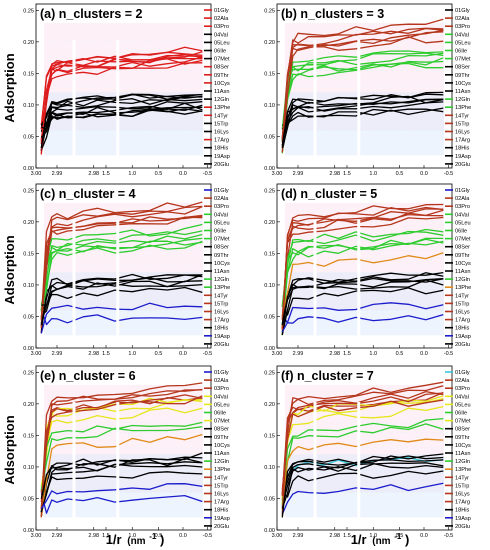 This screenshot has width=490, height=550. I want to click on series-line-05Leu, so click(362, 95).